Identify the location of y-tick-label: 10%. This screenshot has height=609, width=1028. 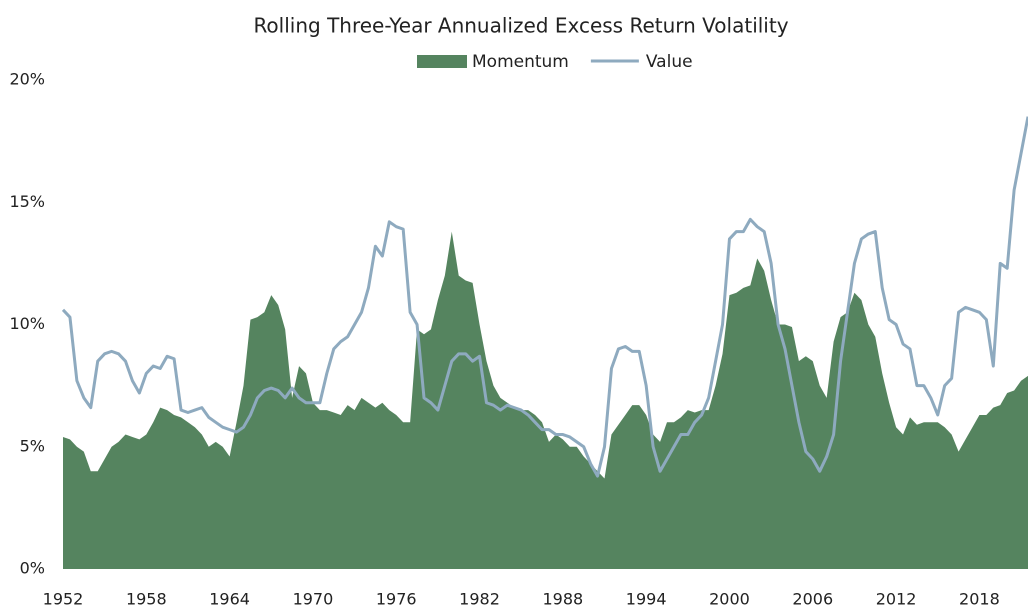
(27, 323).